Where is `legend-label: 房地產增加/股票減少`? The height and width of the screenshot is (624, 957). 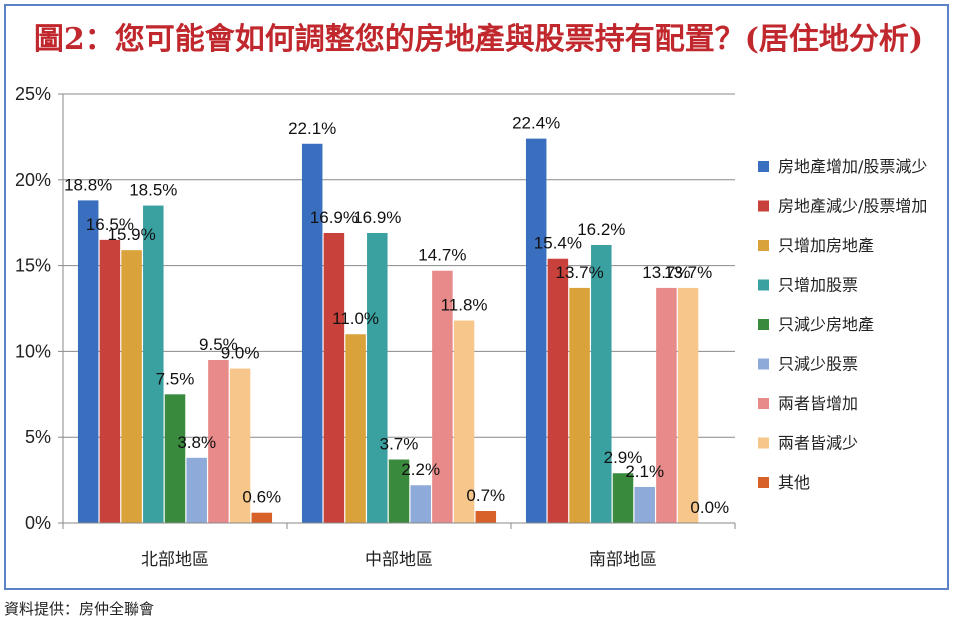 legend-label: 房地產增加/股票減少 is located at coordinates (852, 166).